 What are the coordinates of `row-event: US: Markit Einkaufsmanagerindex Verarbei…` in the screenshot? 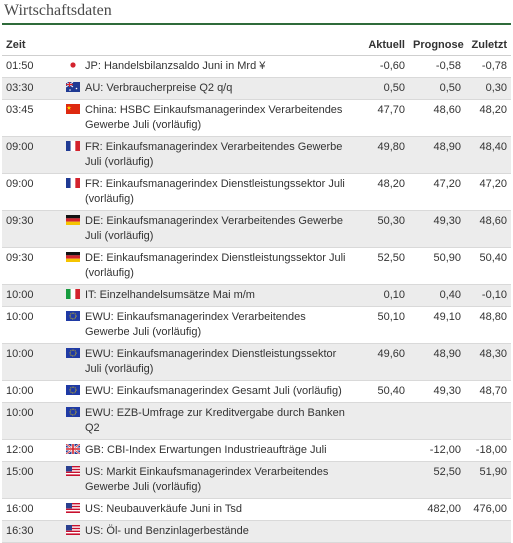 It's located at (217, 480).